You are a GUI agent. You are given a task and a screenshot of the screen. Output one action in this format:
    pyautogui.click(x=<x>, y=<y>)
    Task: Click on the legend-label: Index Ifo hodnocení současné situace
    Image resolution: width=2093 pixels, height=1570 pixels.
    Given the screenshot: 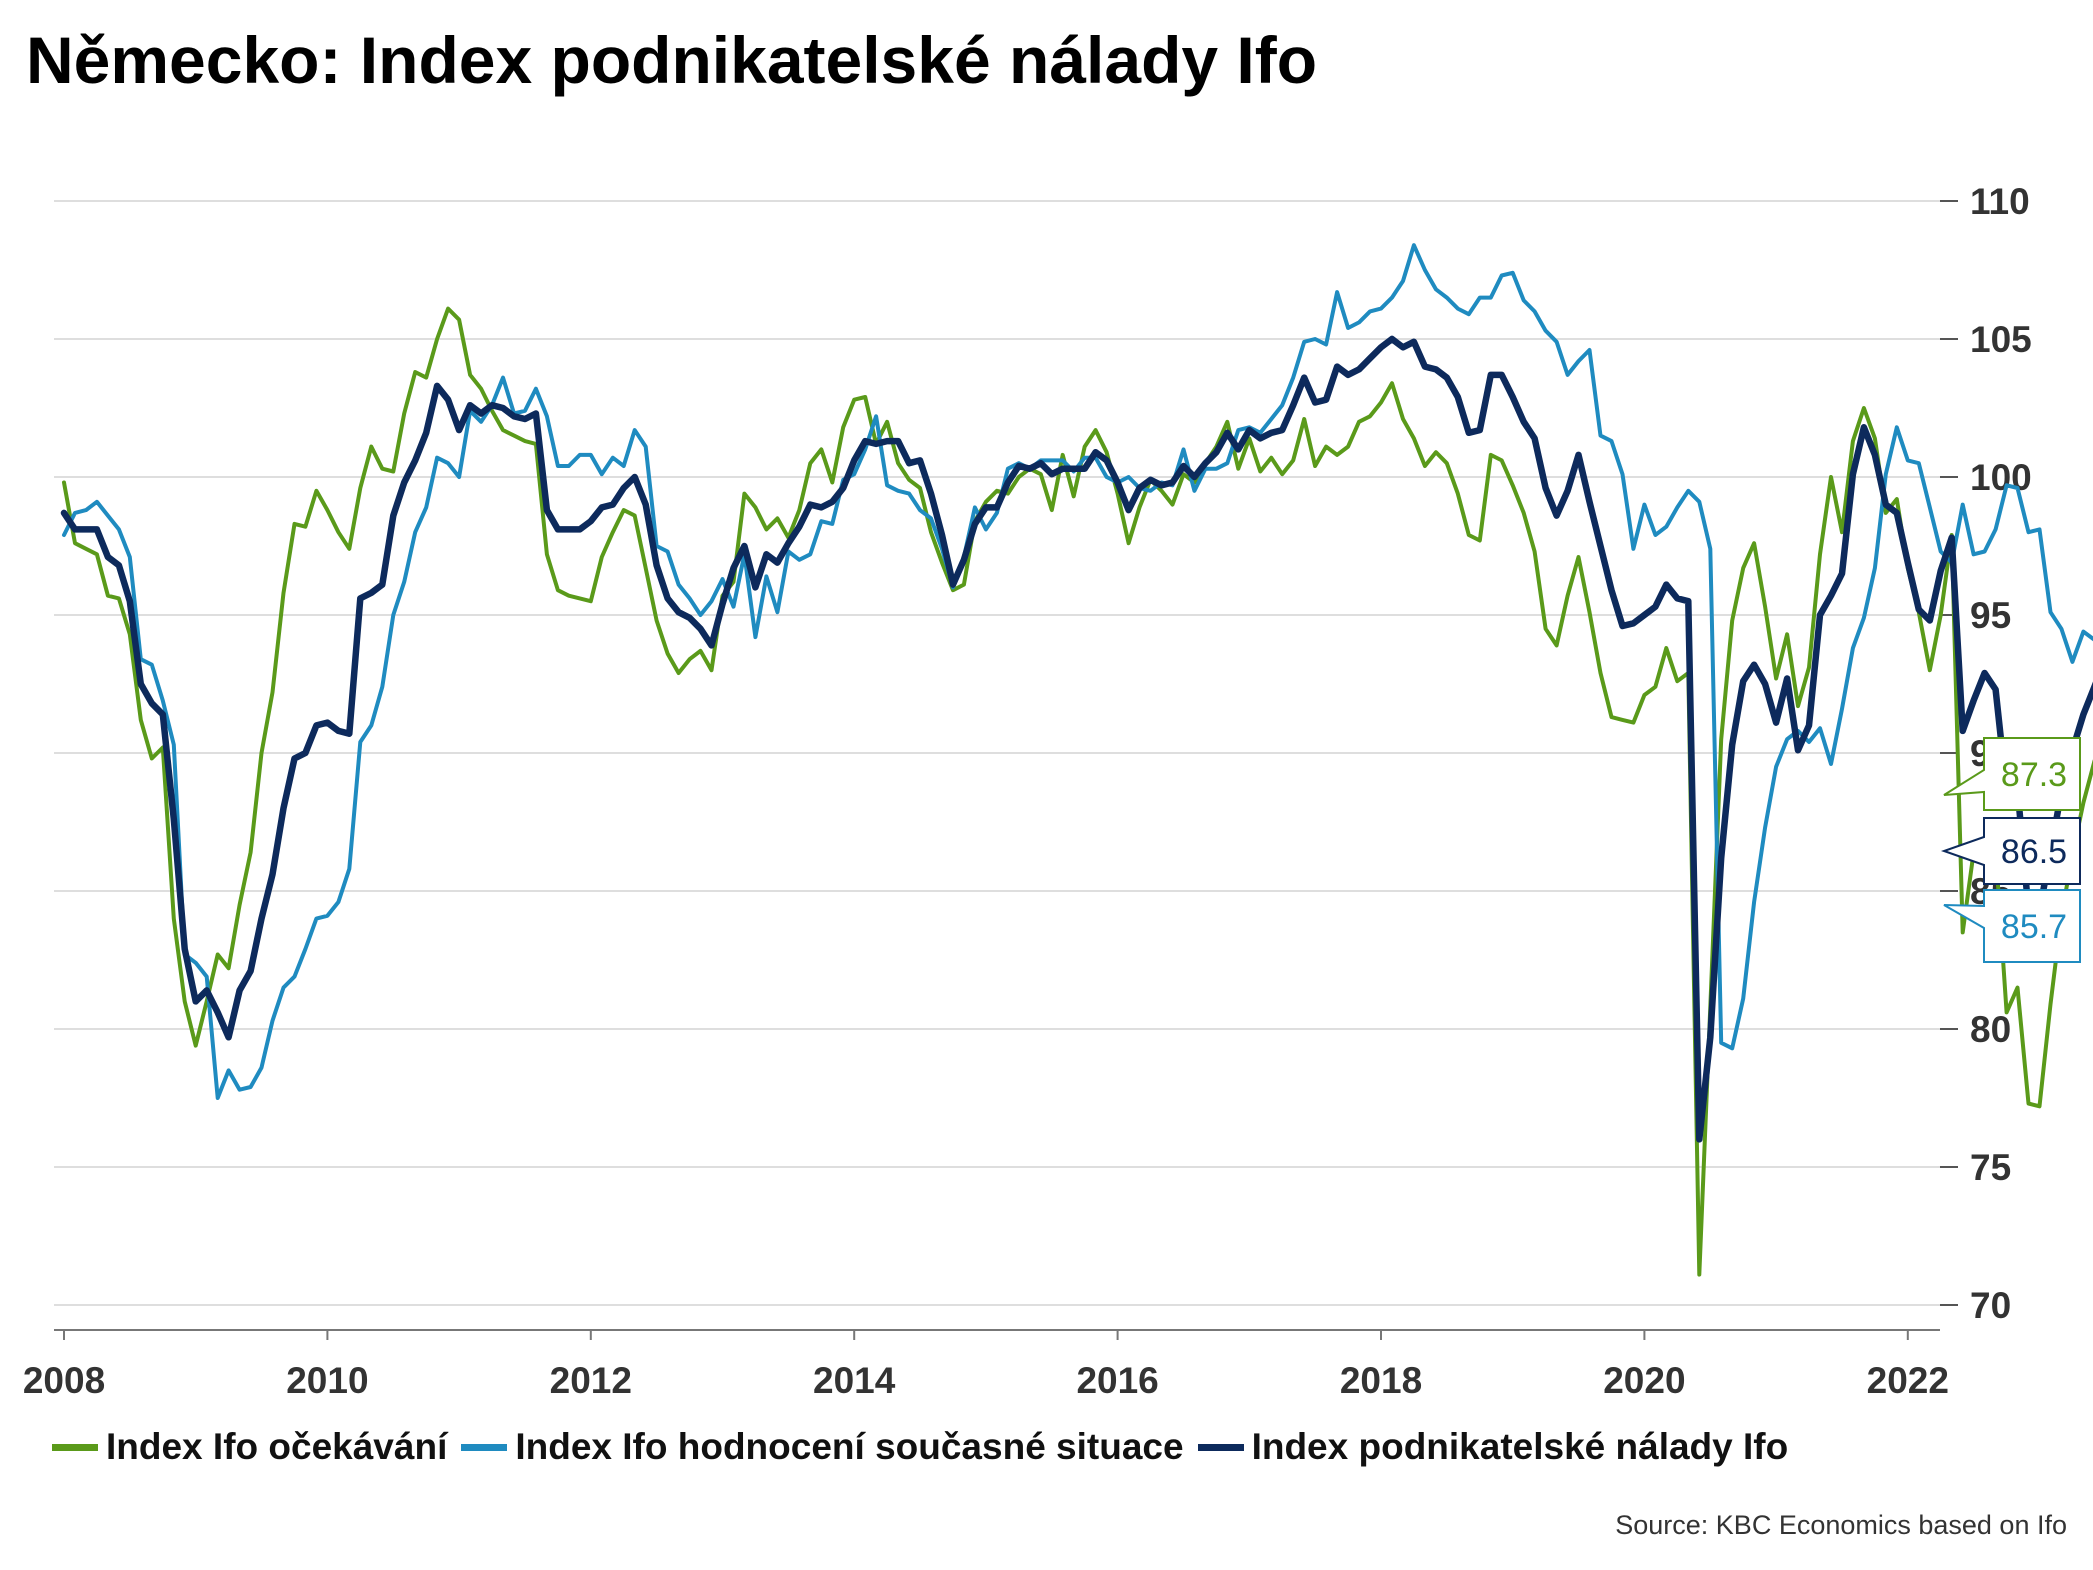 What is the action you would take?
    pyautogui.click(x=849, y=1446)
    